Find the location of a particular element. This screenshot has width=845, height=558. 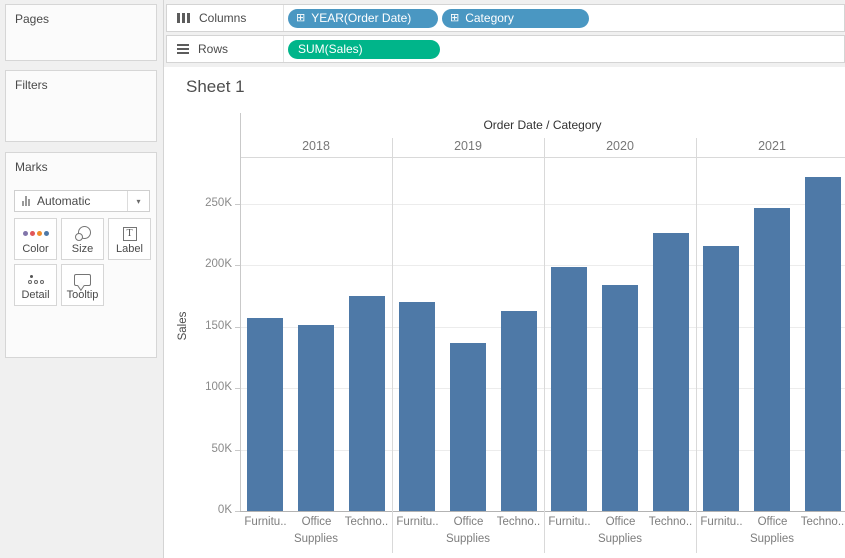

pane-top-border is located at coordinates (542, 157).